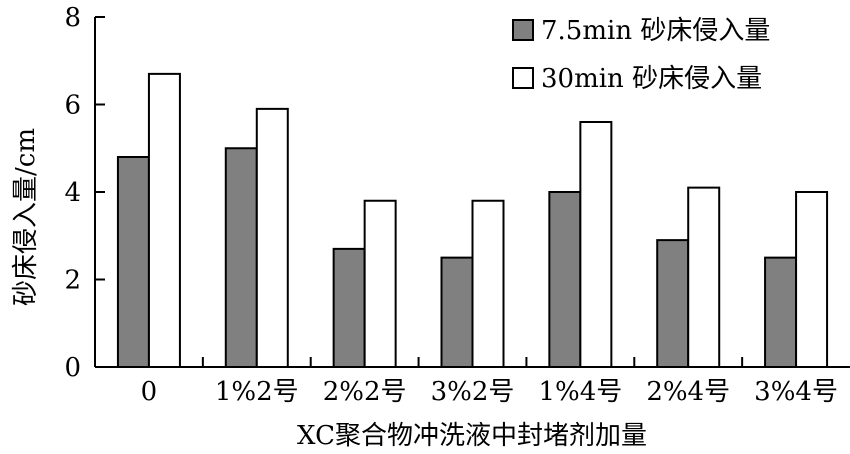 This screenshot has width=850, height=454. What do you see at coordinates (72, 18) in the screenshot?
I see `y-tick-label: 8` at bounding box center [72, 18].